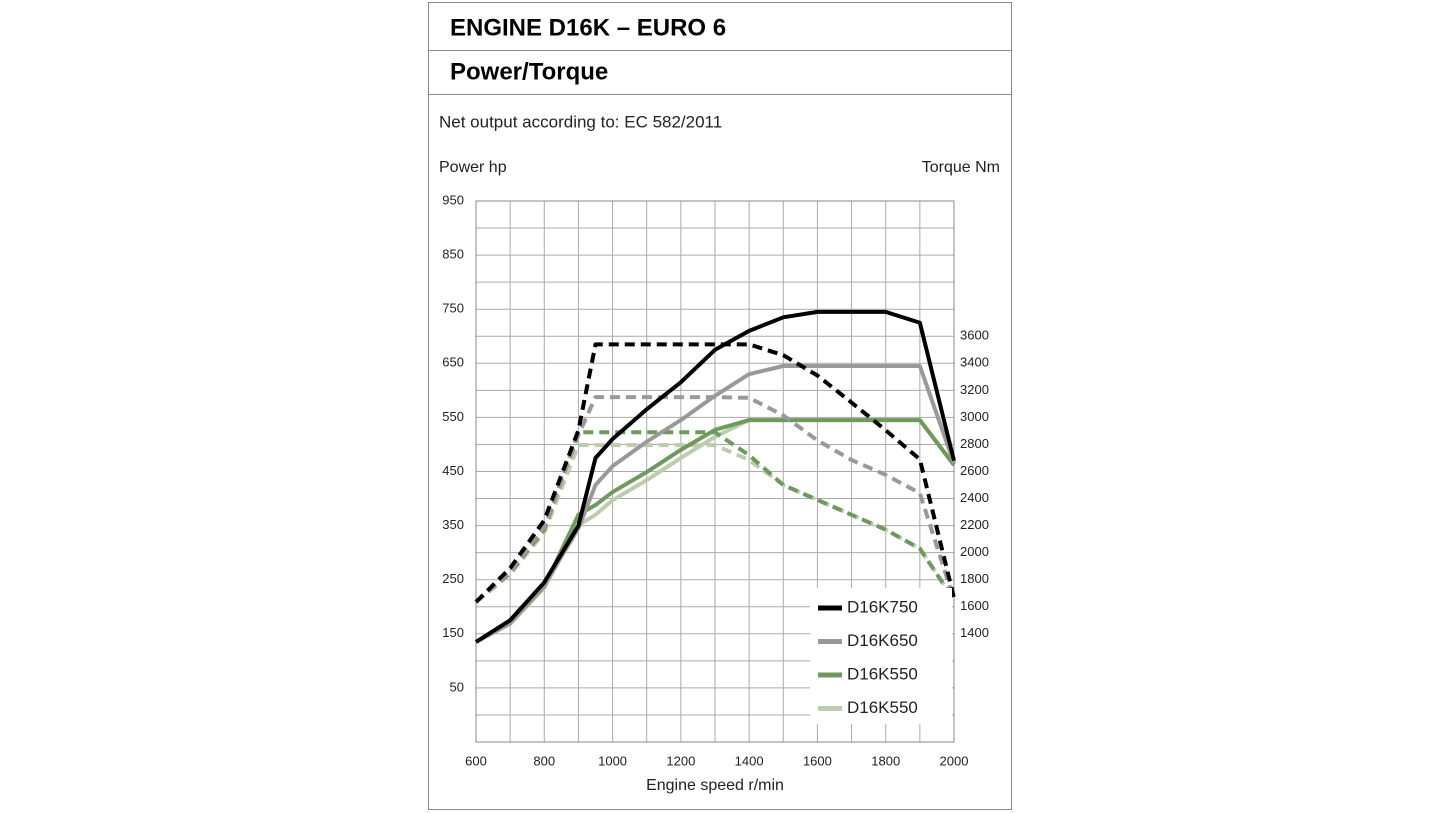 This screenshot has width=1440, height=813. What do you see at coordinates (453, 578) in the screenshot?
I see `y-tick-label: 250` at bounding box center [453, 578].